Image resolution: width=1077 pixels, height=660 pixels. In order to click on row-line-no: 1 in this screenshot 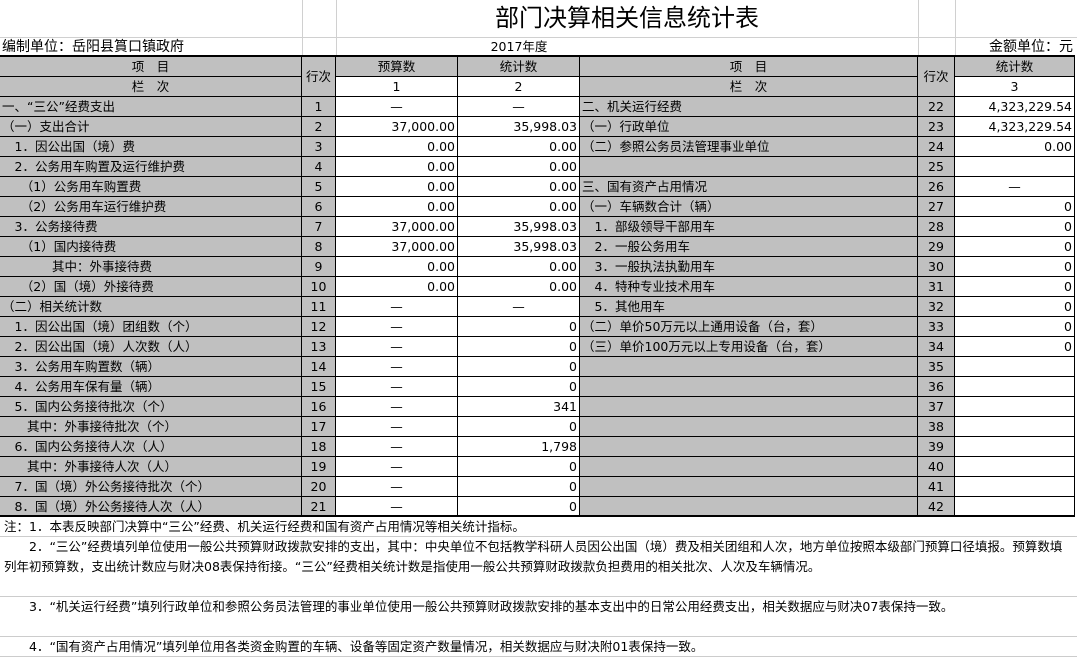, I will do `click(319, 107)`.